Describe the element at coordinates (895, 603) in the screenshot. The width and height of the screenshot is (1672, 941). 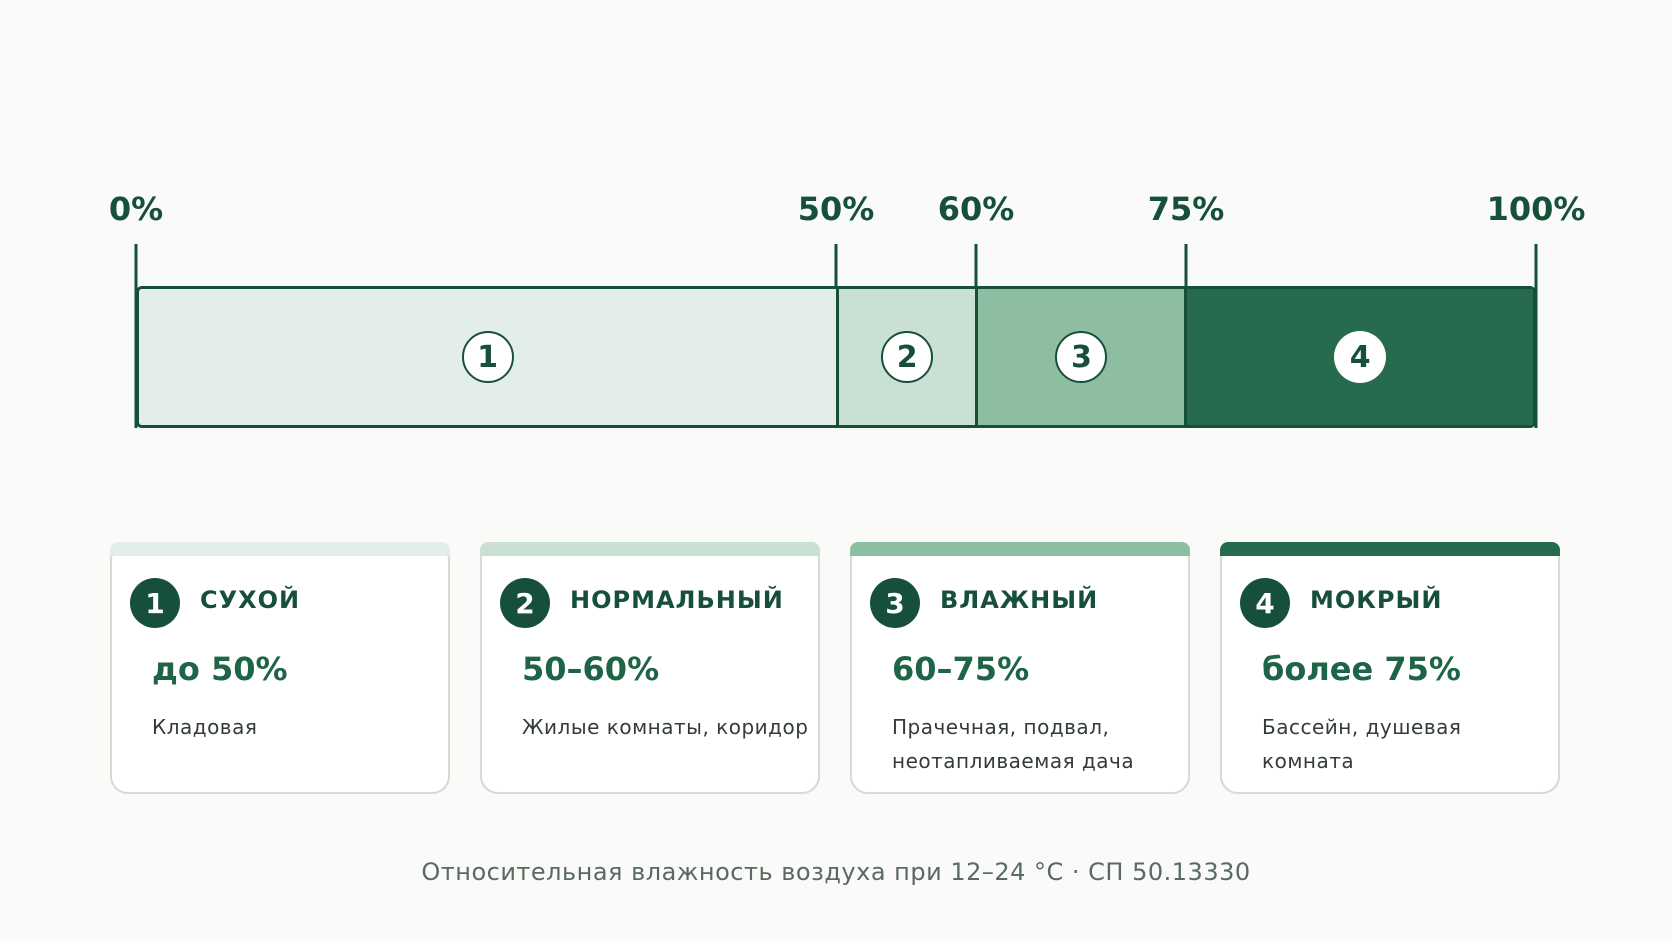
I see `card-number-badge: 3` at that location.